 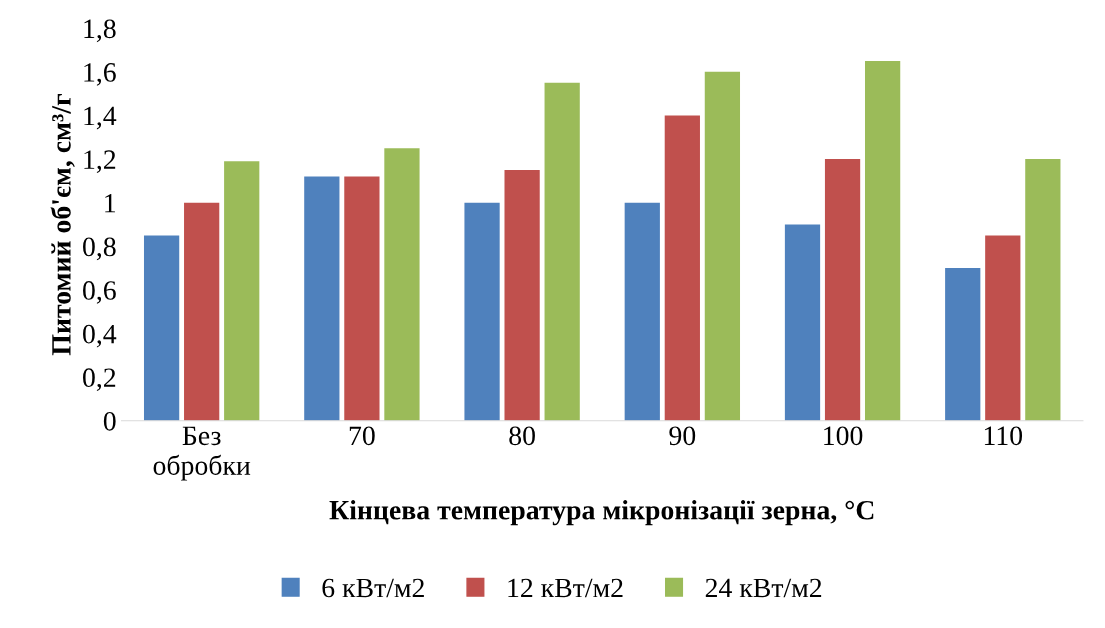 I want to click on y-tick-label: 1,4, so click(x=100, y=118).